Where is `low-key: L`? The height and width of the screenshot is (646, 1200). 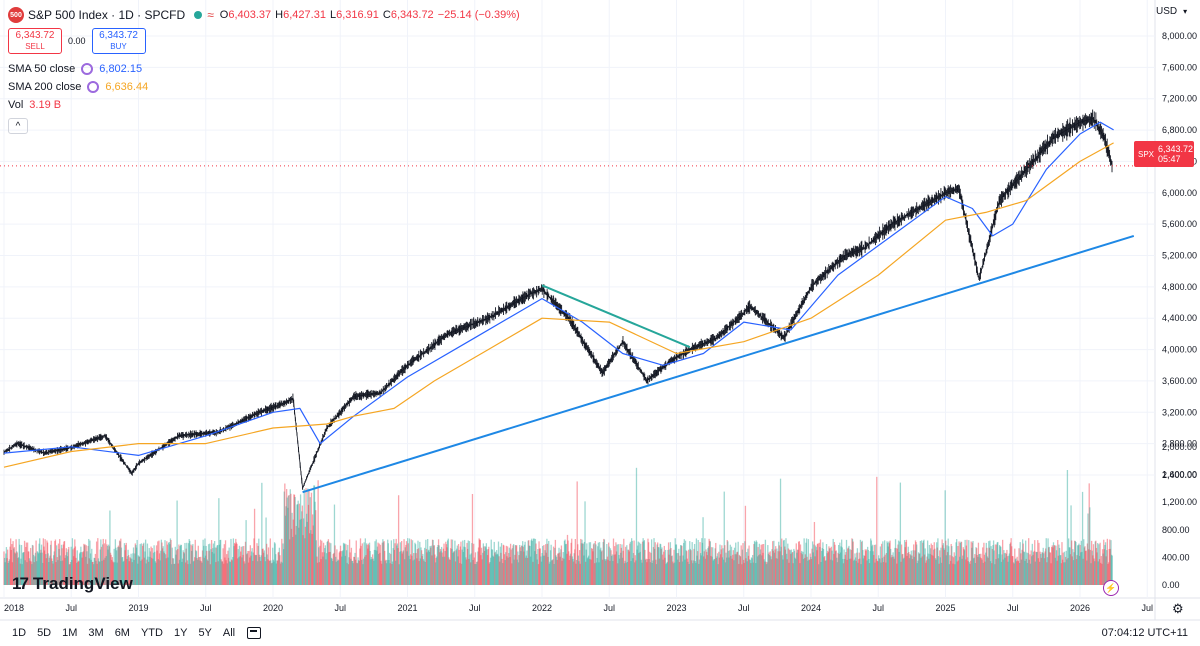 low-key: L is located at coordinates (333, 15).